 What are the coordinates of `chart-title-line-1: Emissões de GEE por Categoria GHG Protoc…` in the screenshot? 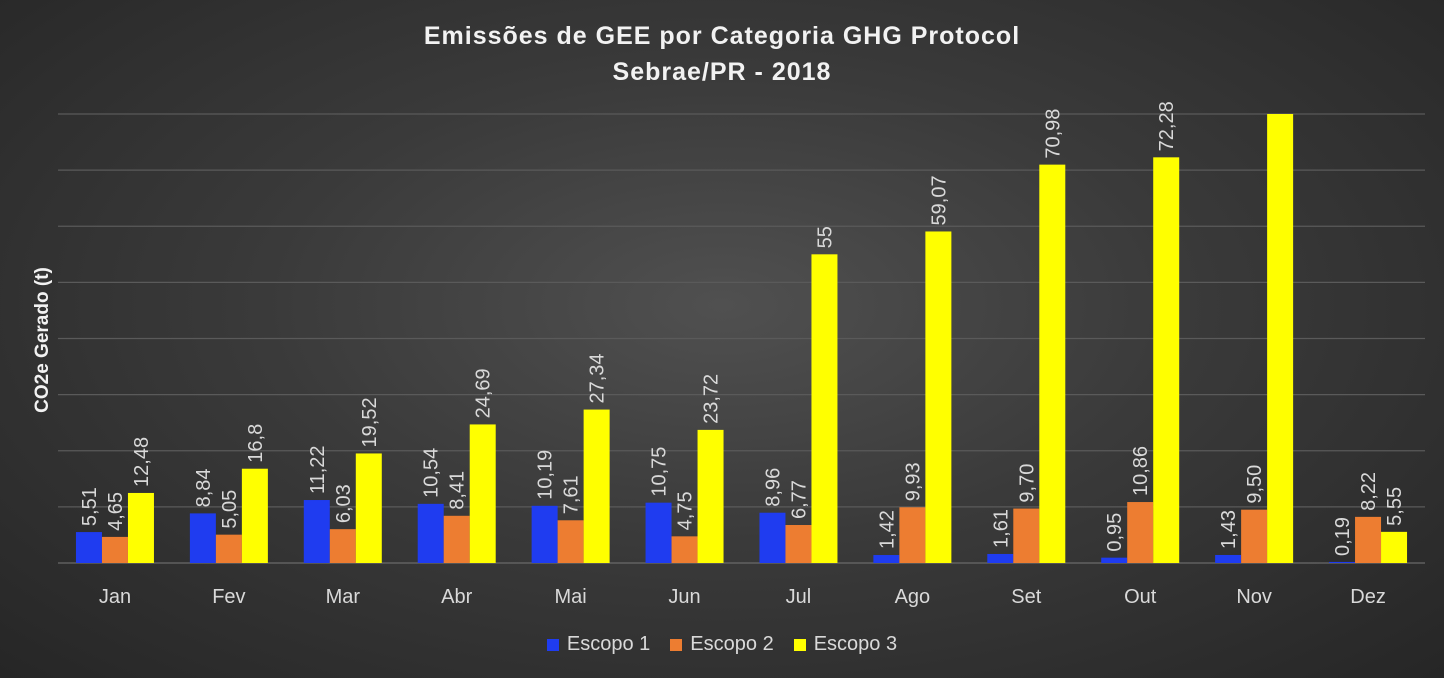 It's located at (722, 36).